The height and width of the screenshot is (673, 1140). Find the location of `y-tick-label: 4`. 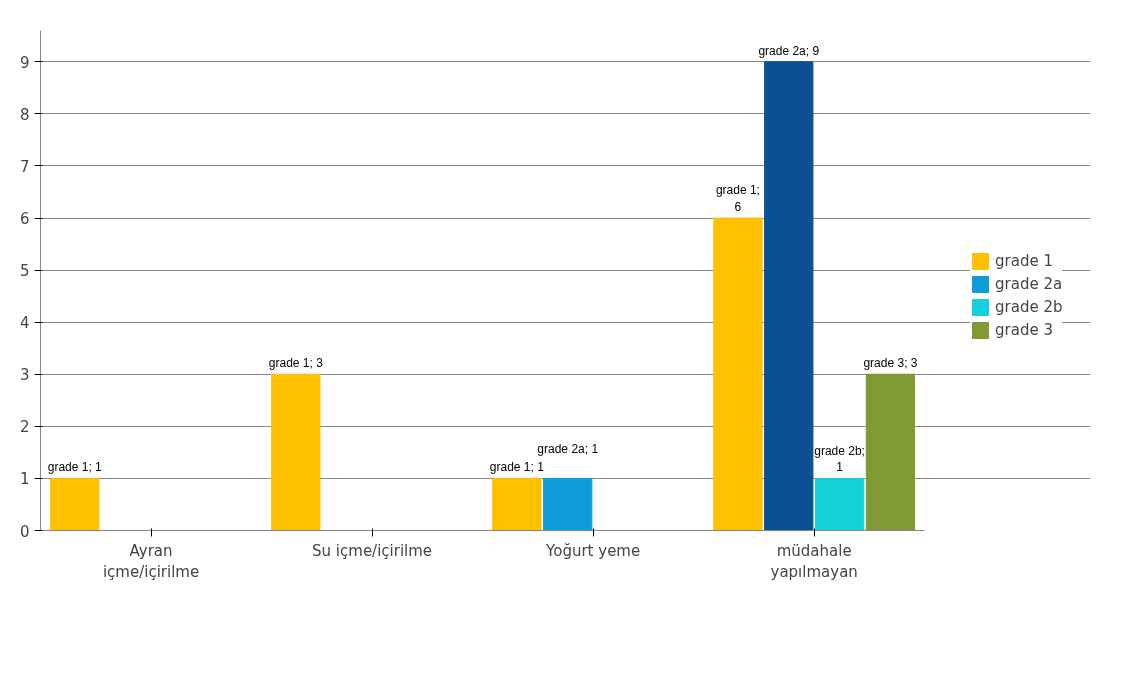

y-tick-label: 4 is located at coordinates (24, 323).